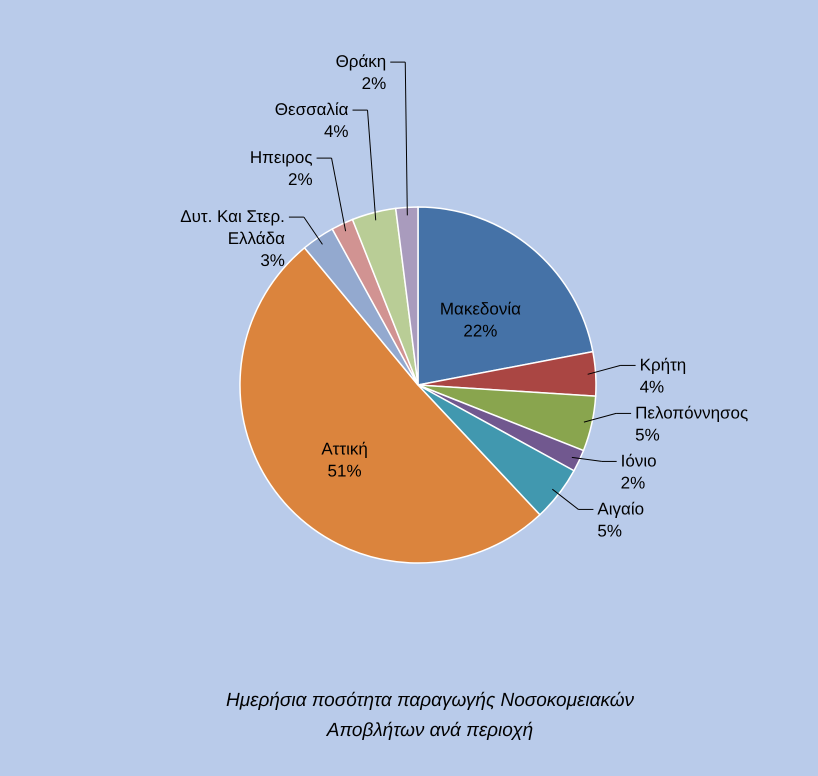 The width and height of the screenshot is (818, 776). Describe the element at coordinates (620, 508) in the screenshot. I see `slice-label: Αιγαίο` at that location.